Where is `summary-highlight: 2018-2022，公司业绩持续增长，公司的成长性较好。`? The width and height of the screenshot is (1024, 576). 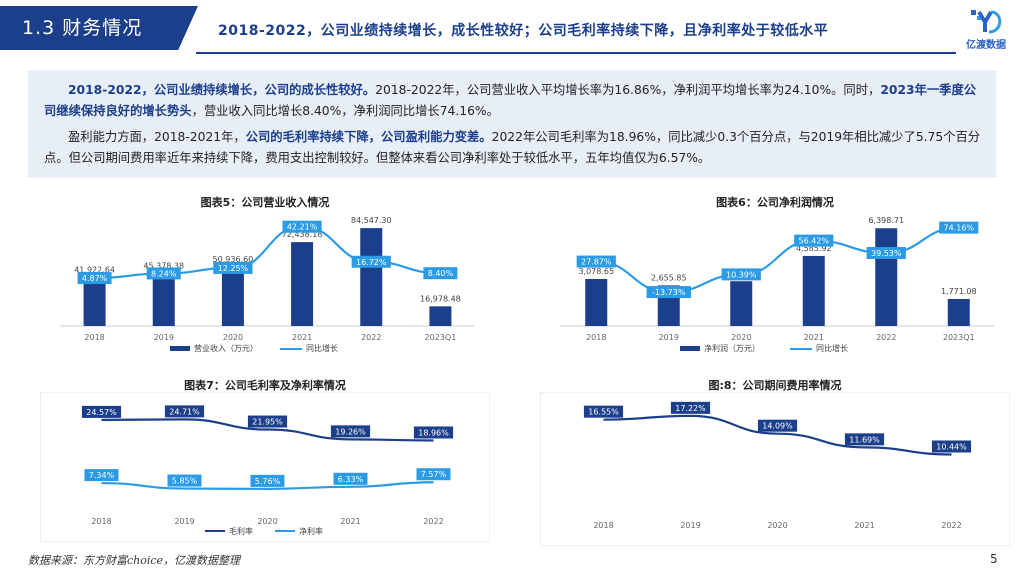 summary-highlight: 2018-2022，公司业绩持续增长，公司的成长性较好。 is located at coordinates (222, 90).